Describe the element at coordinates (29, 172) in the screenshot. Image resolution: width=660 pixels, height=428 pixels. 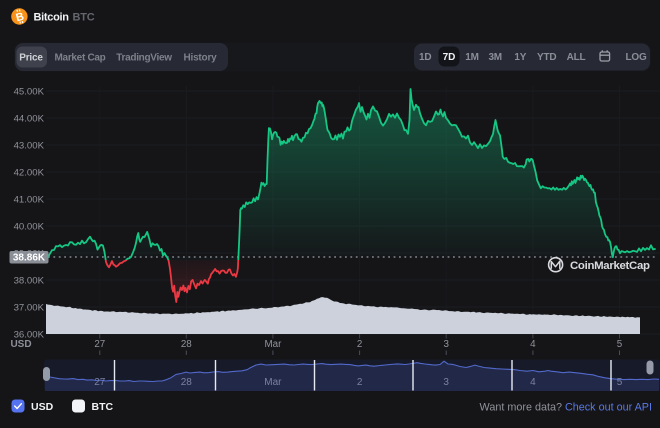
I see `svg-text: 42.00K` at that location.